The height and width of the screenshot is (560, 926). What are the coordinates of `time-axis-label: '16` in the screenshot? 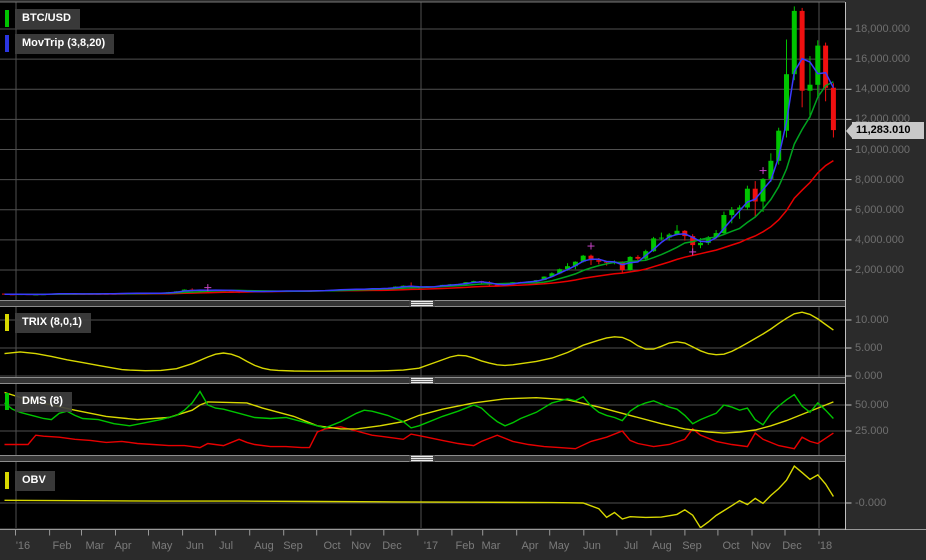 It's located at (23, 546).